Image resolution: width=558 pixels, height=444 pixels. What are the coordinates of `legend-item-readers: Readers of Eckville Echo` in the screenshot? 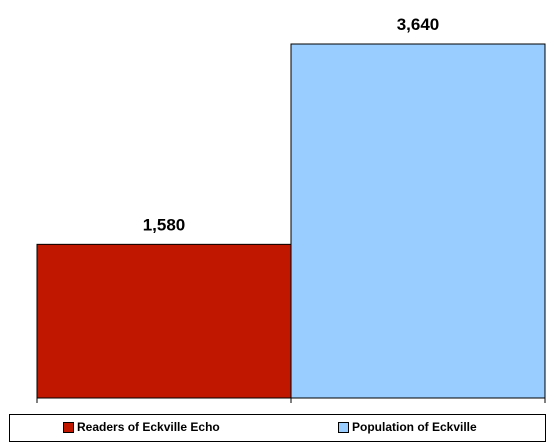 It's located at (141, 427).